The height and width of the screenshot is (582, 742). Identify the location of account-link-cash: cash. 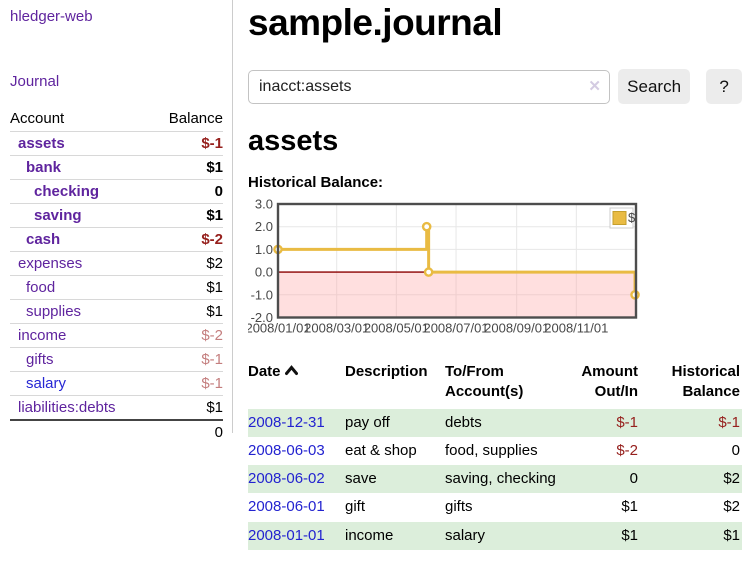
(43, 239).